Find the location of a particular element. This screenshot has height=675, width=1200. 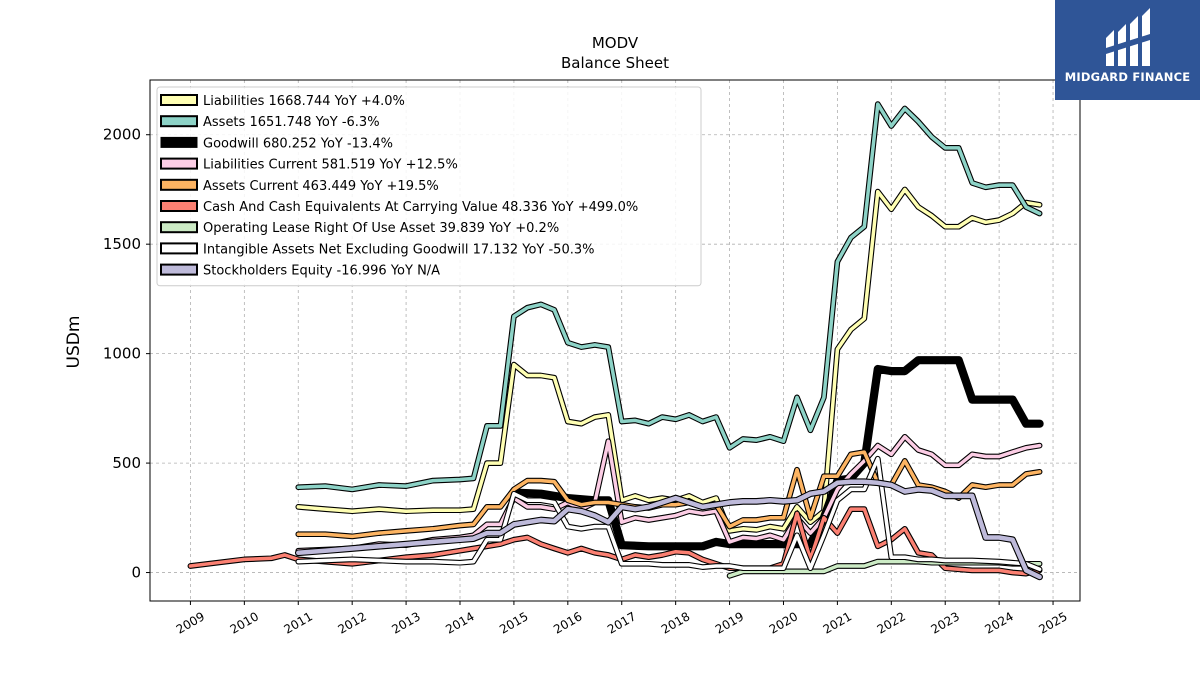

series-stockholders-equity is located at coordinates (668, 529).